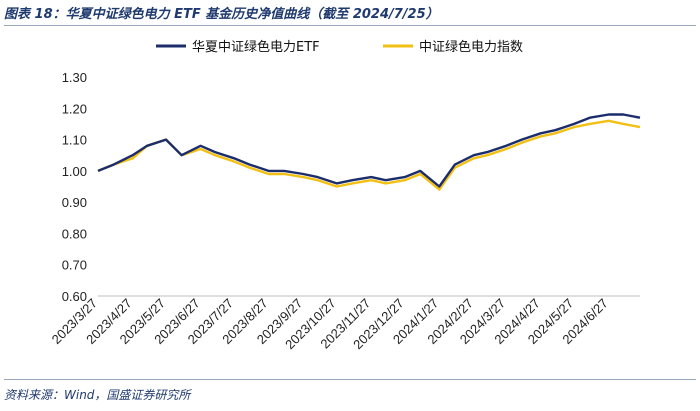  What do you see at coordinates (471, 47) in the screenshot?
I see `legend-index-label: 中证绿色电力指数` at bounding box center [471, 47].